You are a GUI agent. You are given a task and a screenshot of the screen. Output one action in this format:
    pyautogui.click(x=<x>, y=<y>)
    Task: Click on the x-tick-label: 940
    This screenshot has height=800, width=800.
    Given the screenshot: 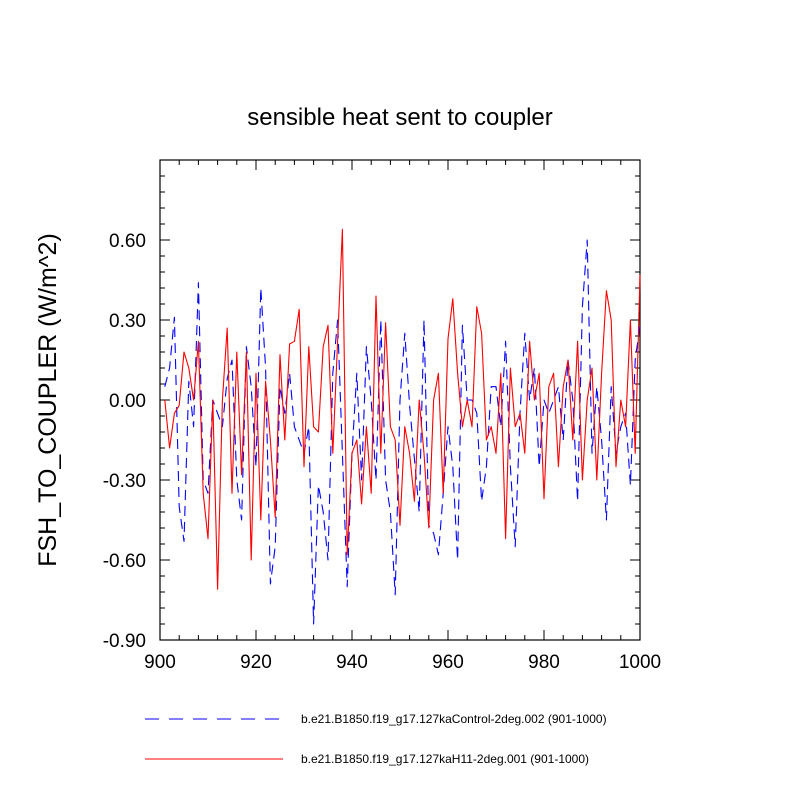 What is the action you would take?
    pyautogui.click(x=352, y=662)
    